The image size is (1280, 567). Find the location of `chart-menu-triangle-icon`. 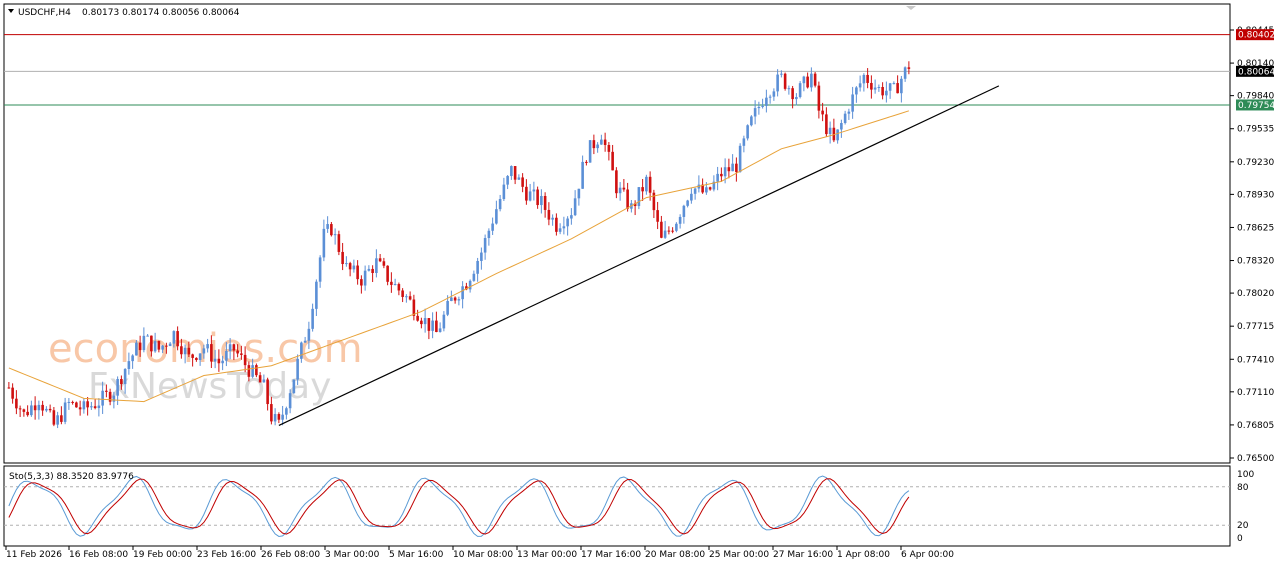

chart-menu-triangle-icon is located at coordinates (11, 11).